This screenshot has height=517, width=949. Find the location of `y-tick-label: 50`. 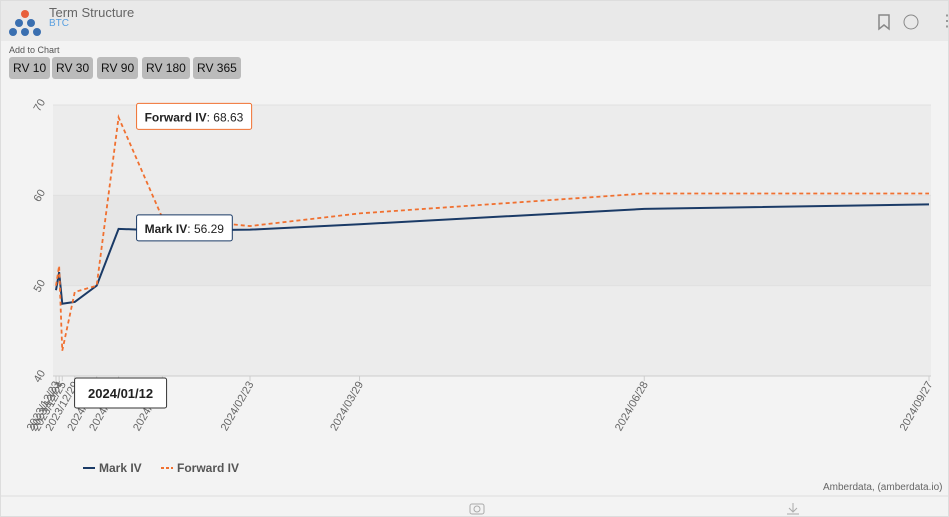

y-tick-label: 50 is located at coordinates (40, 286).